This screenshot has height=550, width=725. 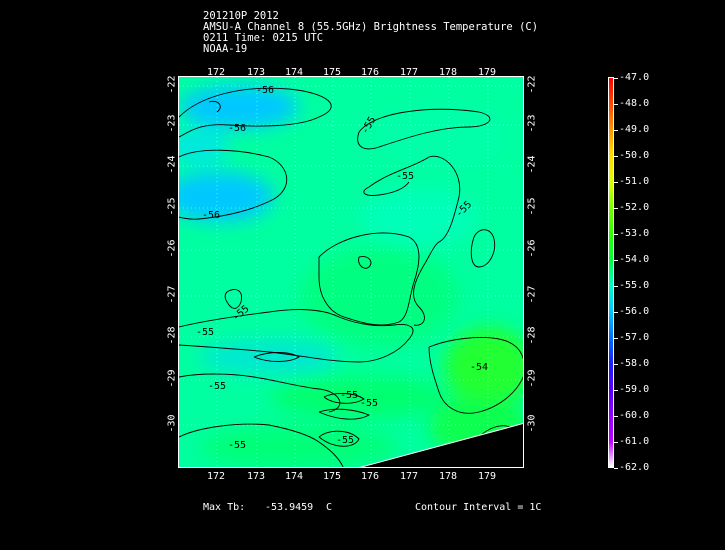 What do you see at coordinates (611, 272) in the screenshot?
I see `colorbar` at bounding box center [611, 272].